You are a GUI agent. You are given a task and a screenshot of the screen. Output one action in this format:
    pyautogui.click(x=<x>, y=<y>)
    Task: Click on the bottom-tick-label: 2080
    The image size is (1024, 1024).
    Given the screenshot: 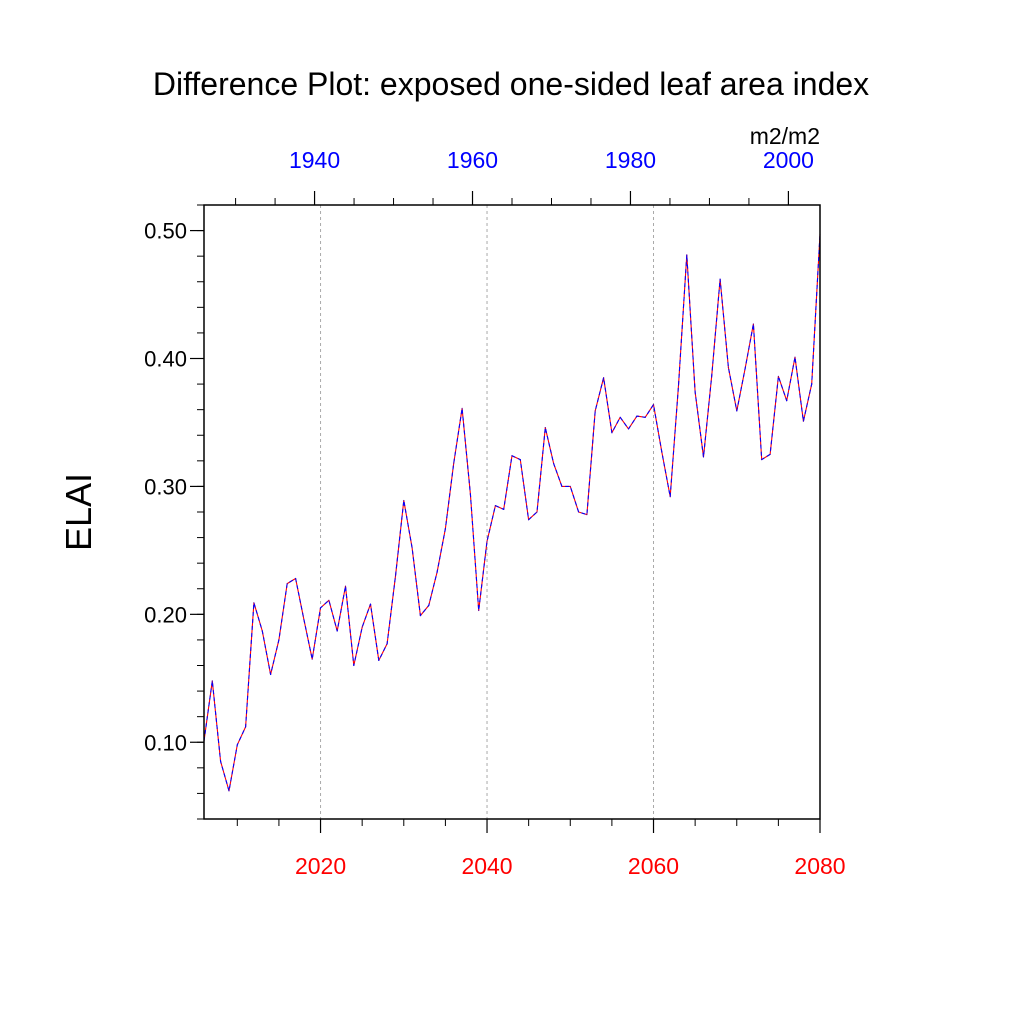 What is the action you would take?
    pyautogui.click(x=819, y=866)
    